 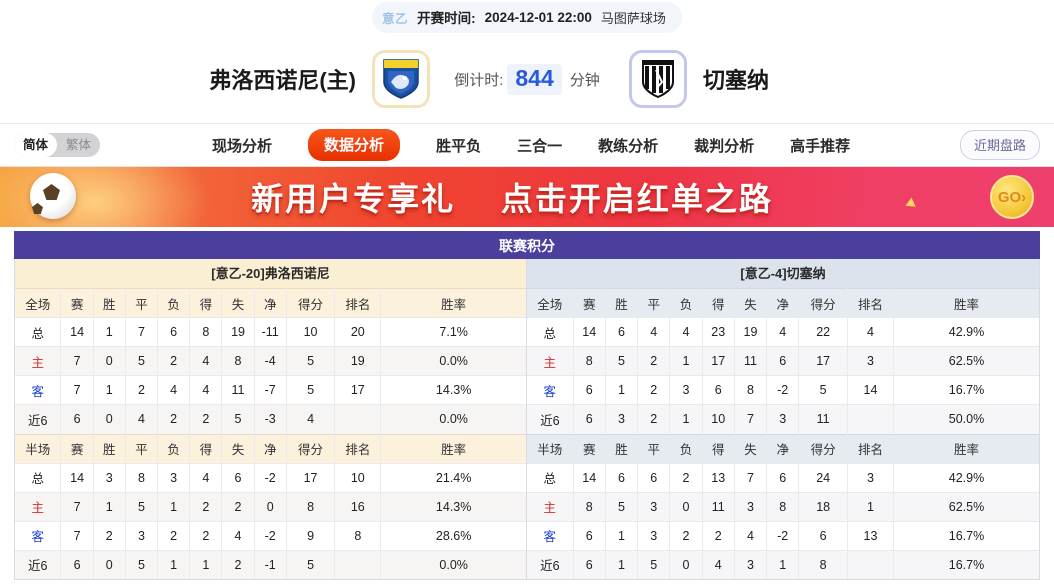 I want to click on cell-points: 8, so click(x=311, y=506).